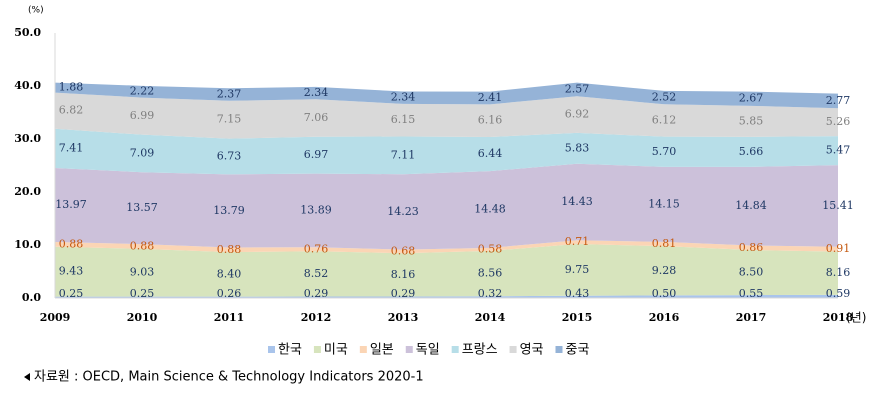 This screenshot has height=399, width=896. Describe the element at coordinates (229, 156) in the screenshot. I see `value-label: 6.73` at that location.